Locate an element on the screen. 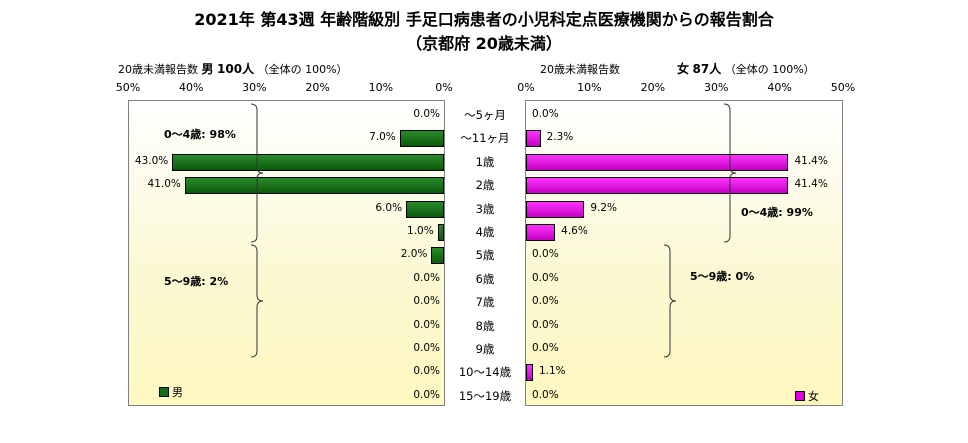 This screenshot has width=968, height=443. category-label: 6歳 is located at coordinates (485, 278).